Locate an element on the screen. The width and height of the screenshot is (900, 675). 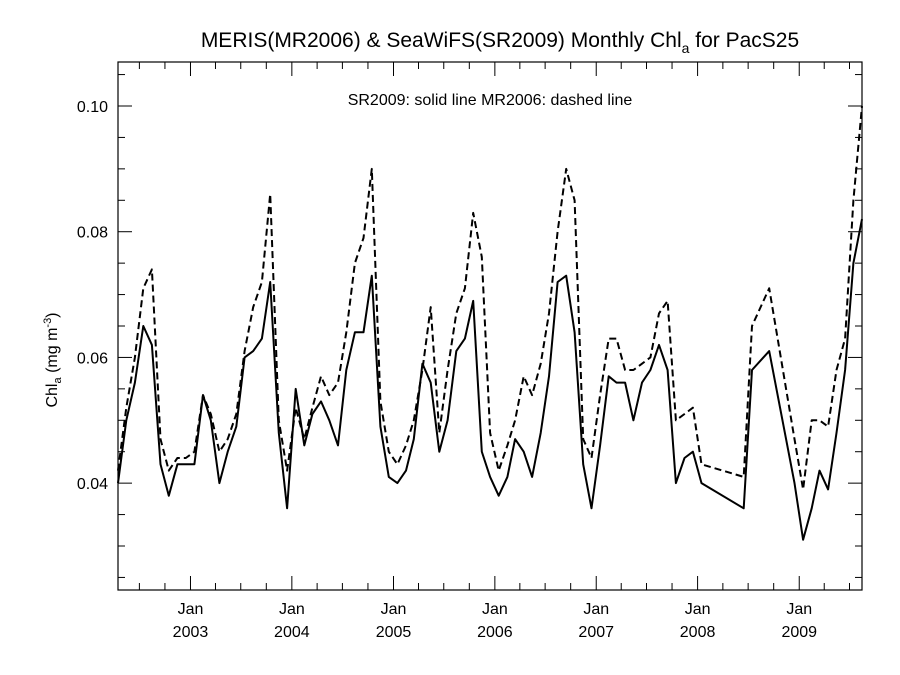
y-axis-label: Chla (mg m-3) is located at coordinates (53, 359).